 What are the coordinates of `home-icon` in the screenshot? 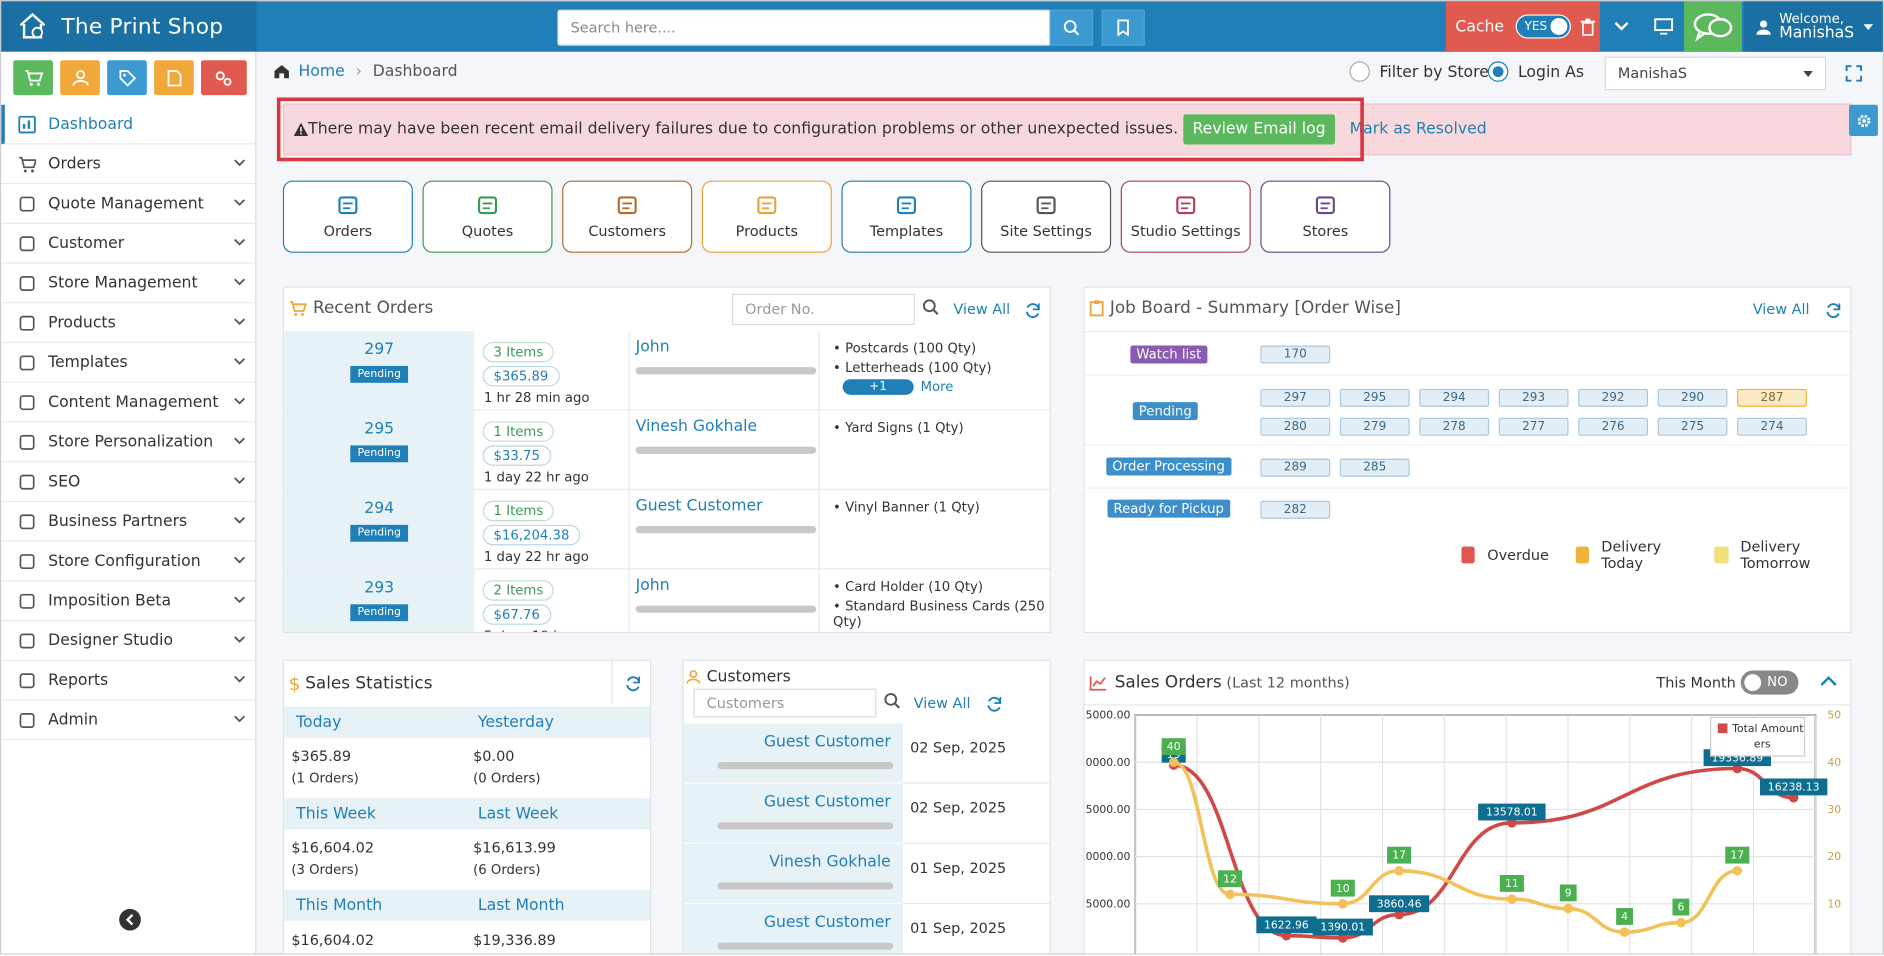 It's located at (281, 72).